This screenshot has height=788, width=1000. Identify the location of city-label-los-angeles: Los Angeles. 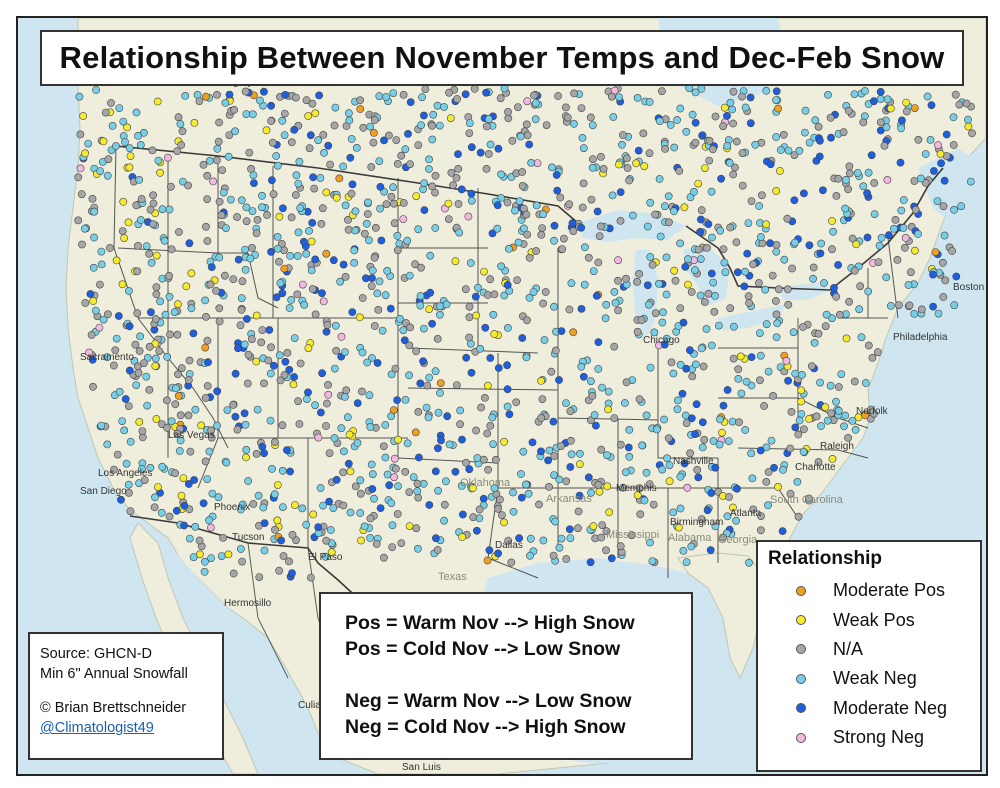
(125, 473).